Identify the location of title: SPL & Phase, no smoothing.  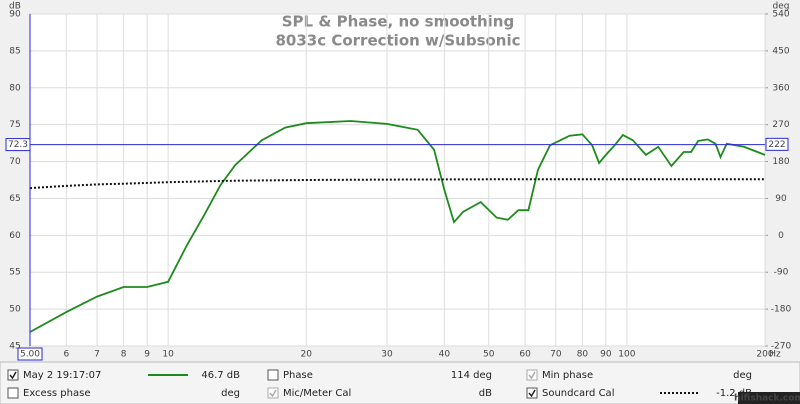
(398, 22).